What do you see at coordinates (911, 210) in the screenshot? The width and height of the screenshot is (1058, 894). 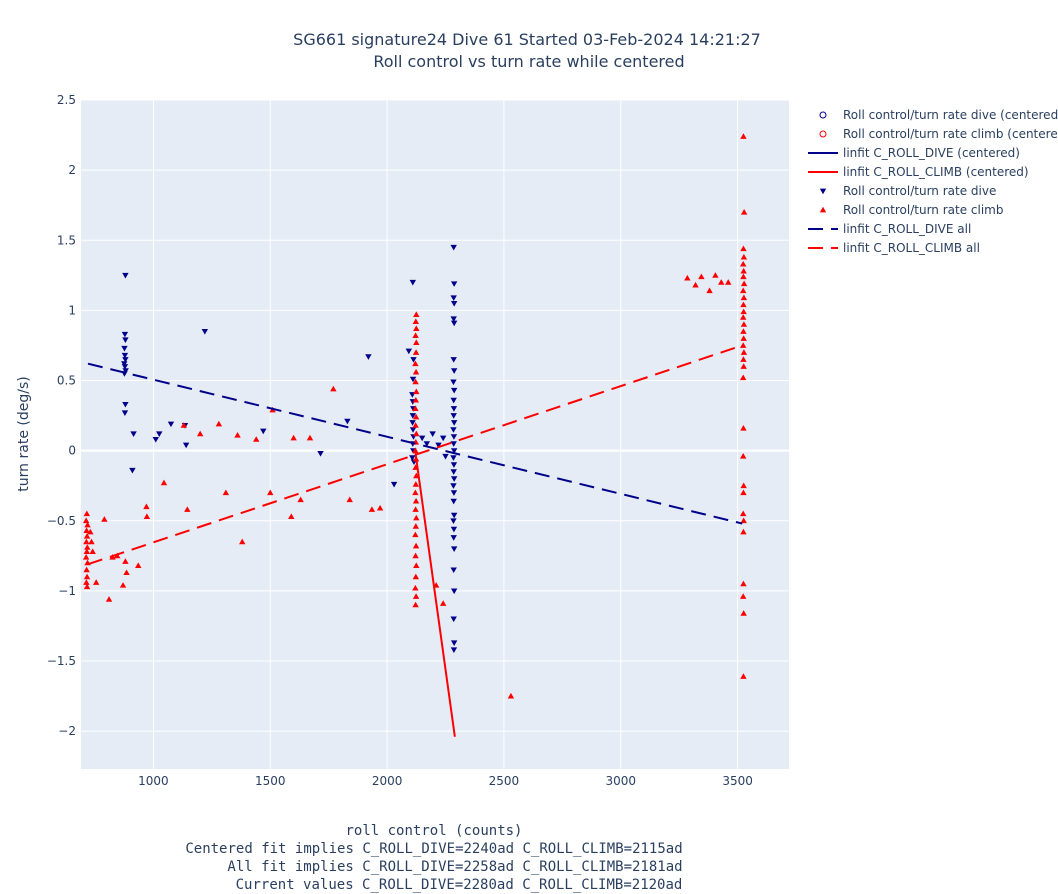 I see `legend-item: Roll control/turn rate climb` at bounding box center [911, 210].